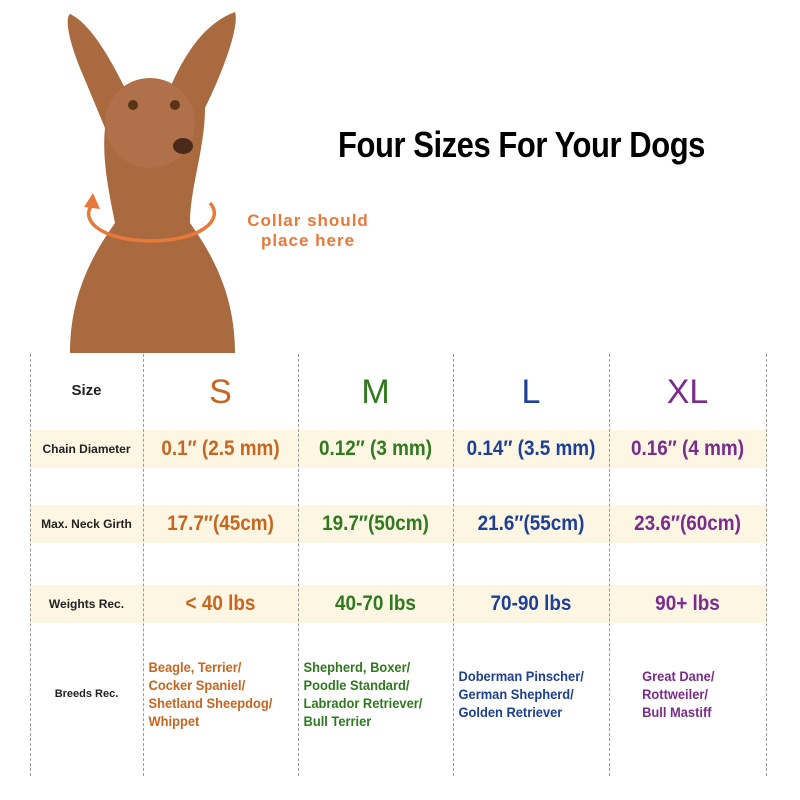 The width and height of the screenshot is (800, 800). I want to click on collar-arrow-icon, so click(150, 218).